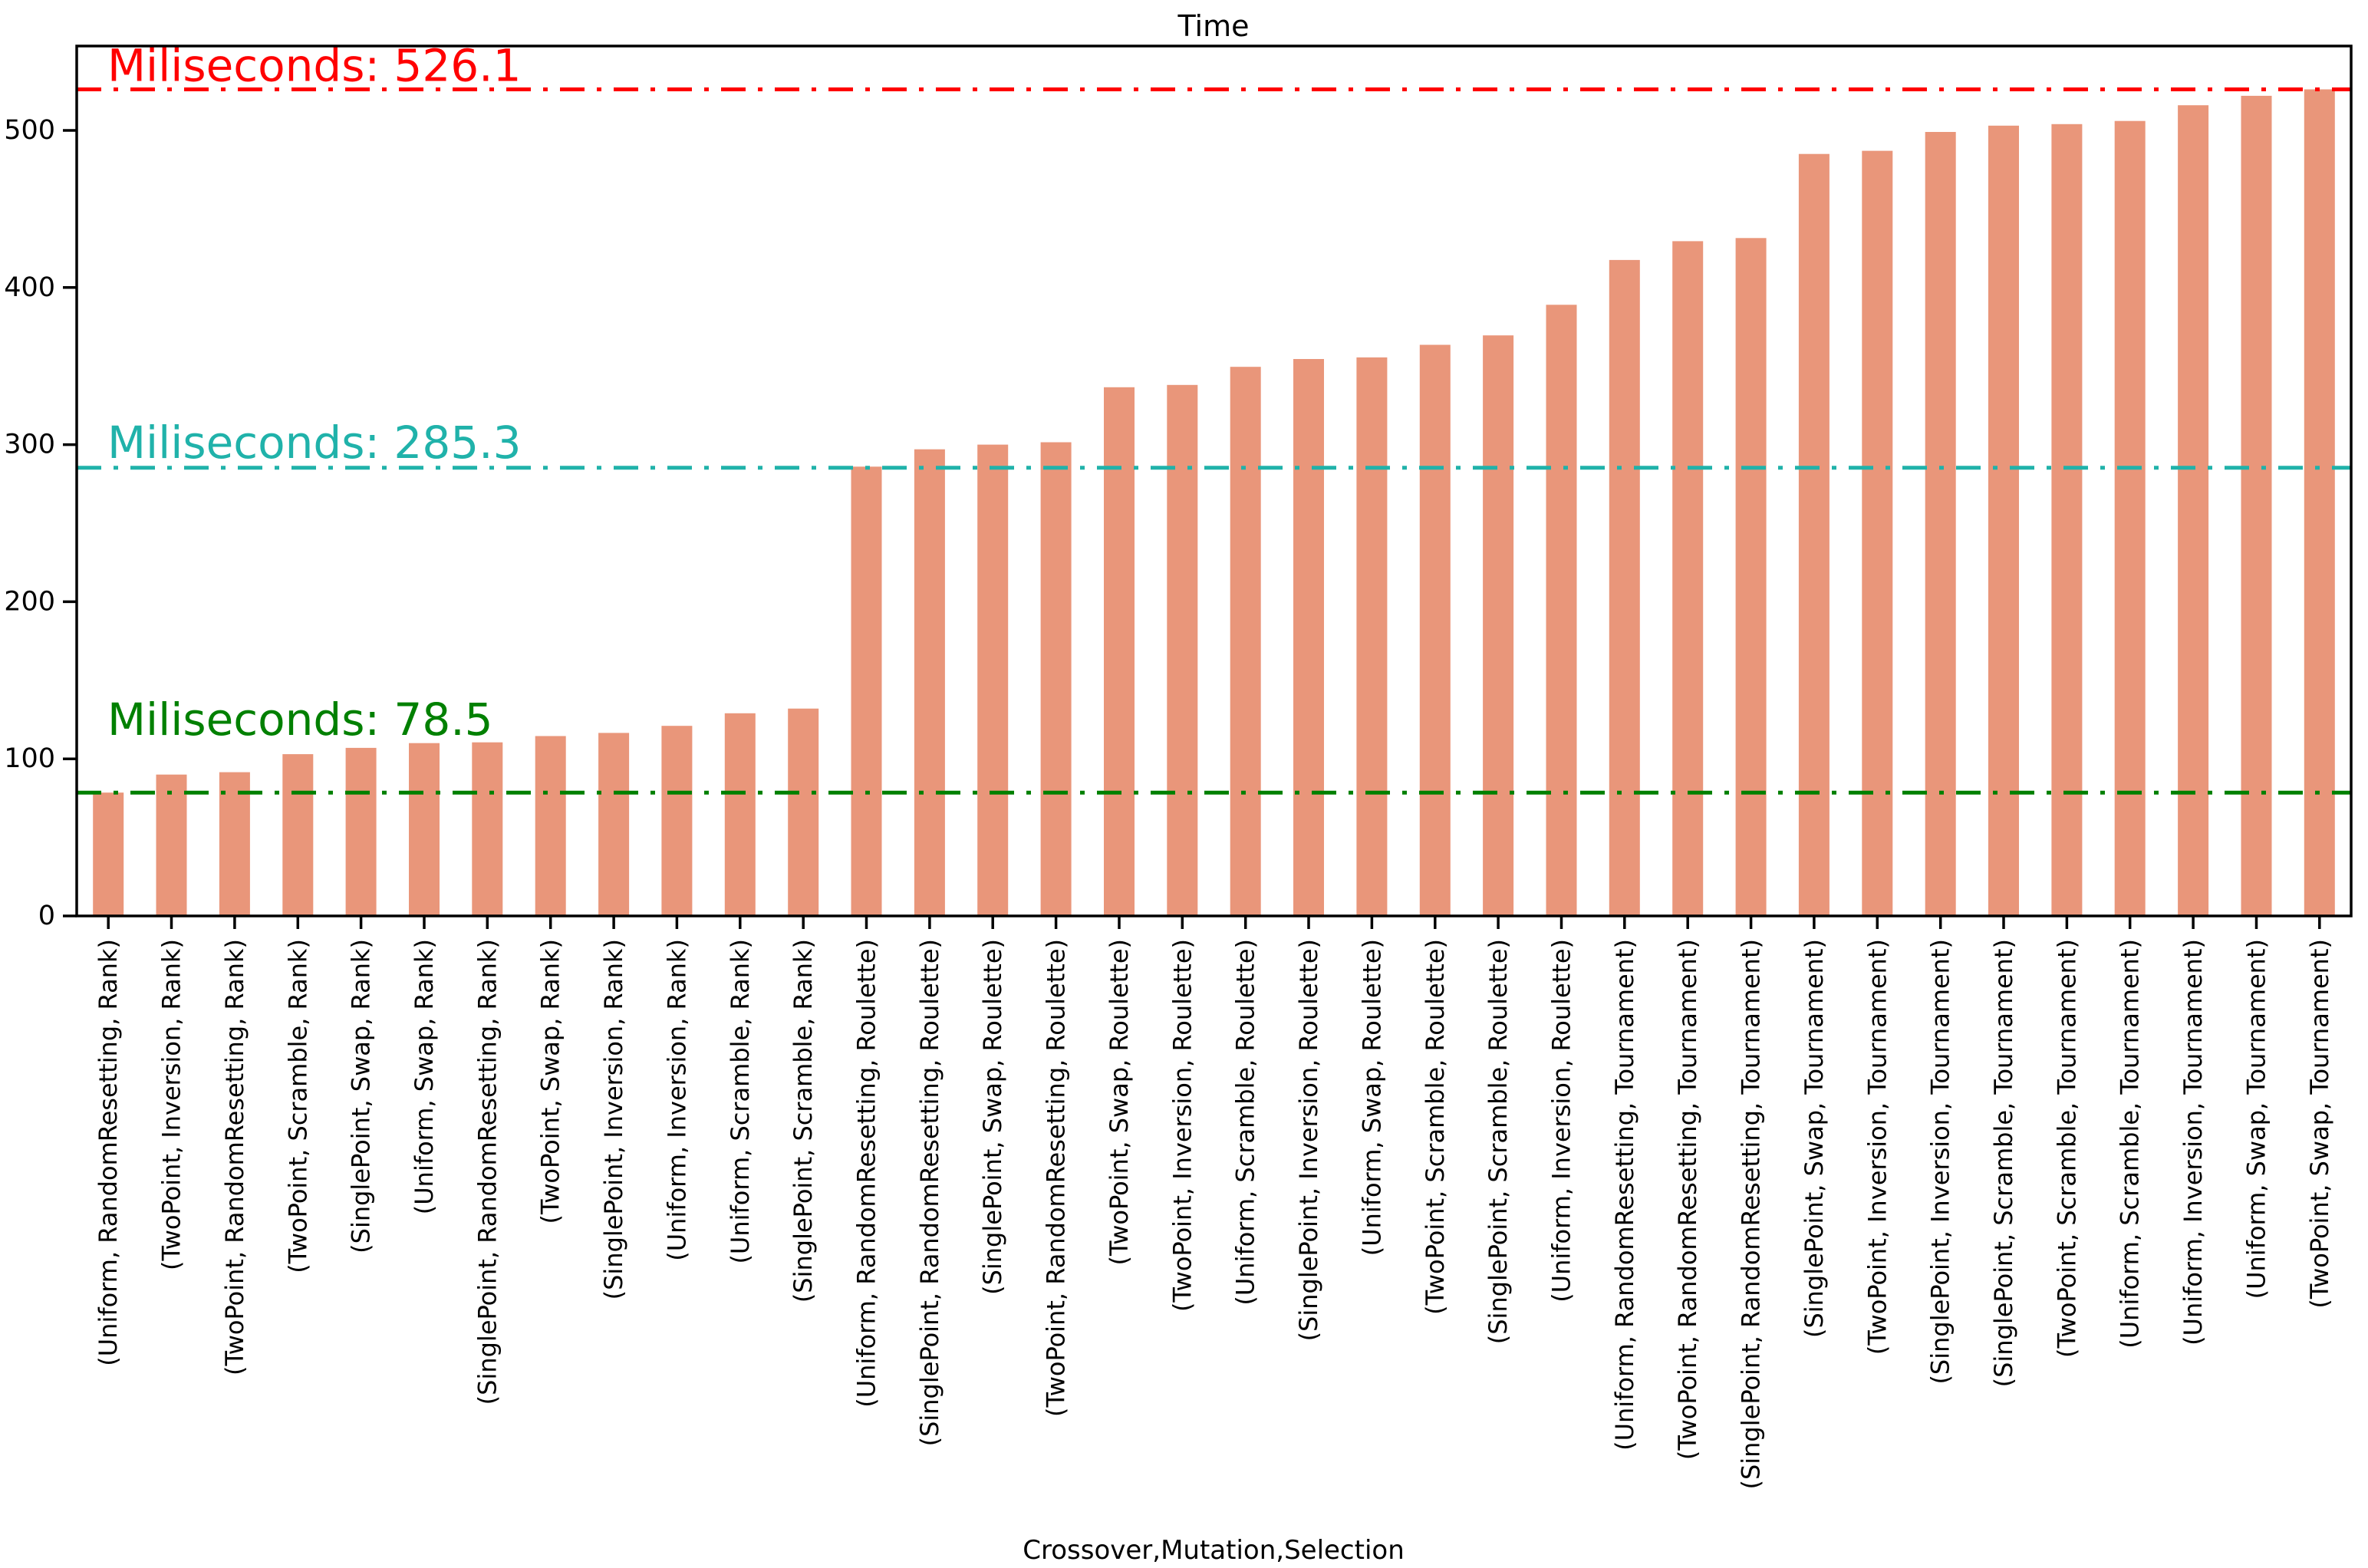 This screenshot has height=1568, width=2368. Describe the element at coordinates (314, 443) in the screenshot. I see `annotation-label: Miliseconds: 285.3` at that location.